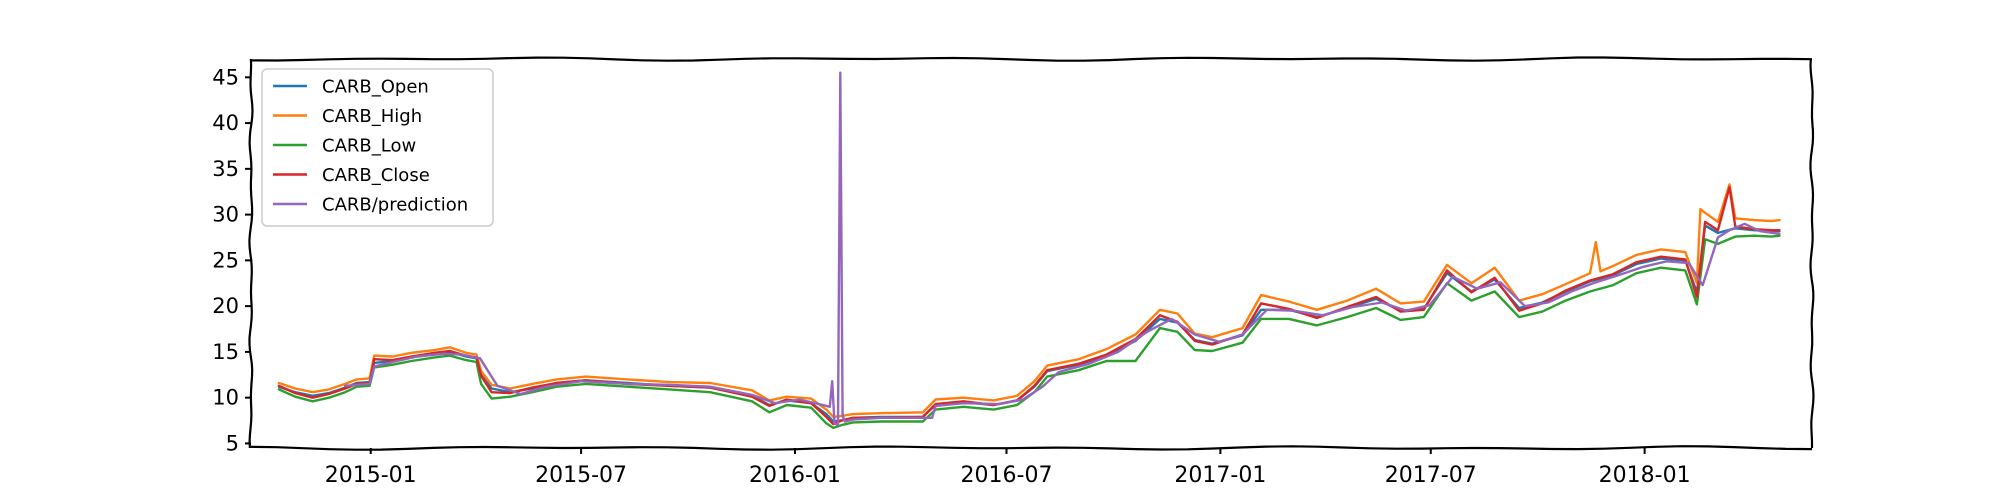  What do you see at coordinates (1031, 448) in the screenshot?
I see `frame-bottom` at bounding box center [1031, 448].